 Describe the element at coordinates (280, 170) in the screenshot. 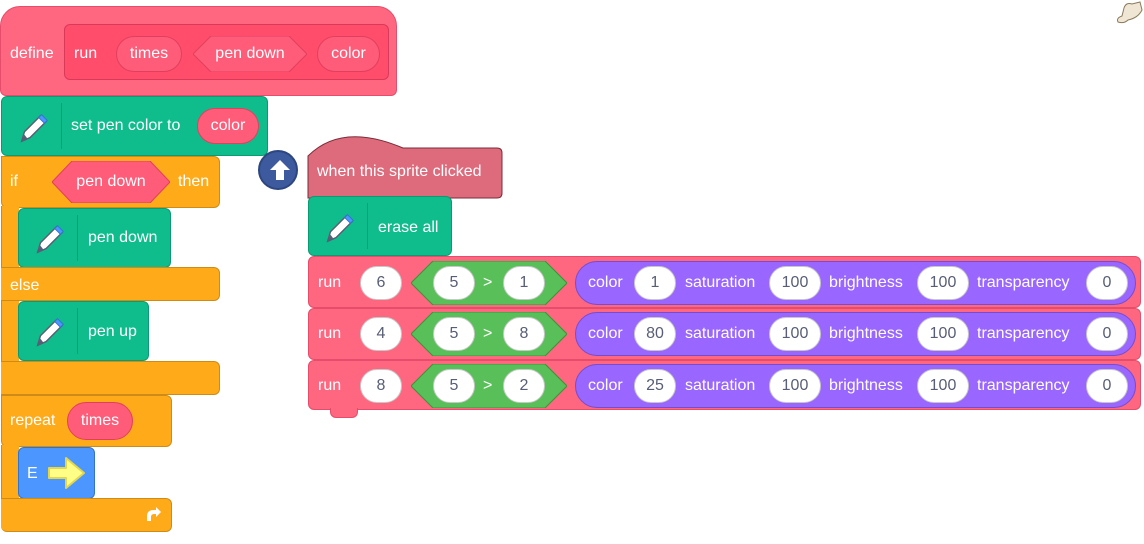

I see `arrow-up-icon` at that location.